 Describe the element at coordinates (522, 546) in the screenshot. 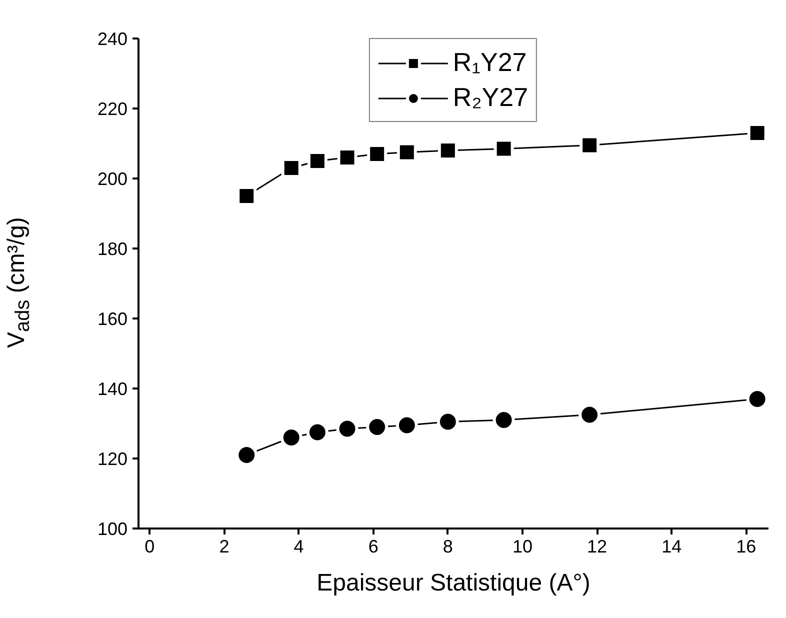

I see `x-tick-label: 10` at that location.